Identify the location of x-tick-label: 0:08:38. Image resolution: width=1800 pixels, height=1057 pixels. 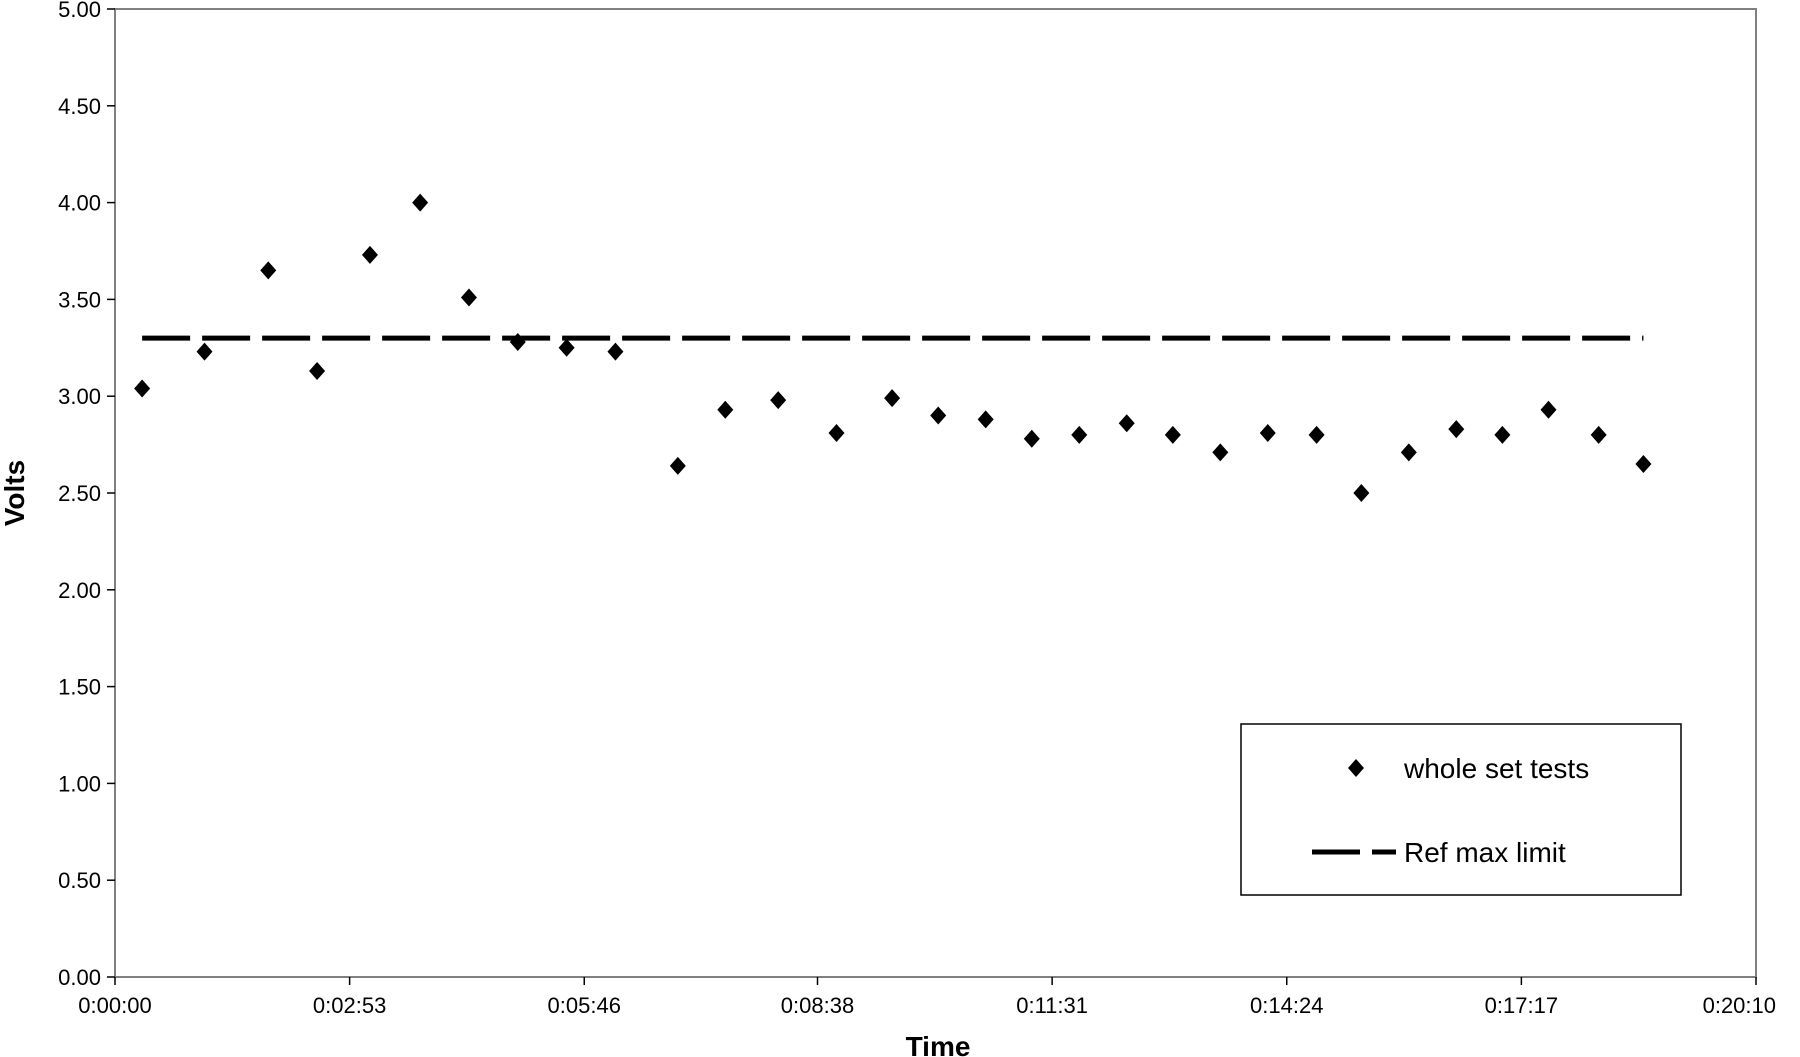
(817, 1005).